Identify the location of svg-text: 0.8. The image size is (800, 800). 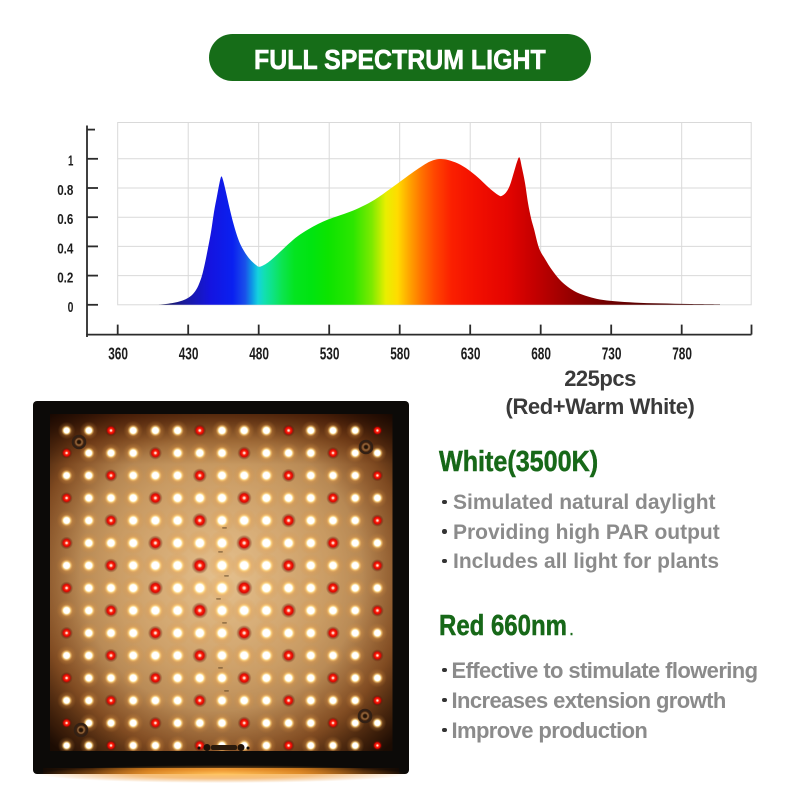
(65, 190).